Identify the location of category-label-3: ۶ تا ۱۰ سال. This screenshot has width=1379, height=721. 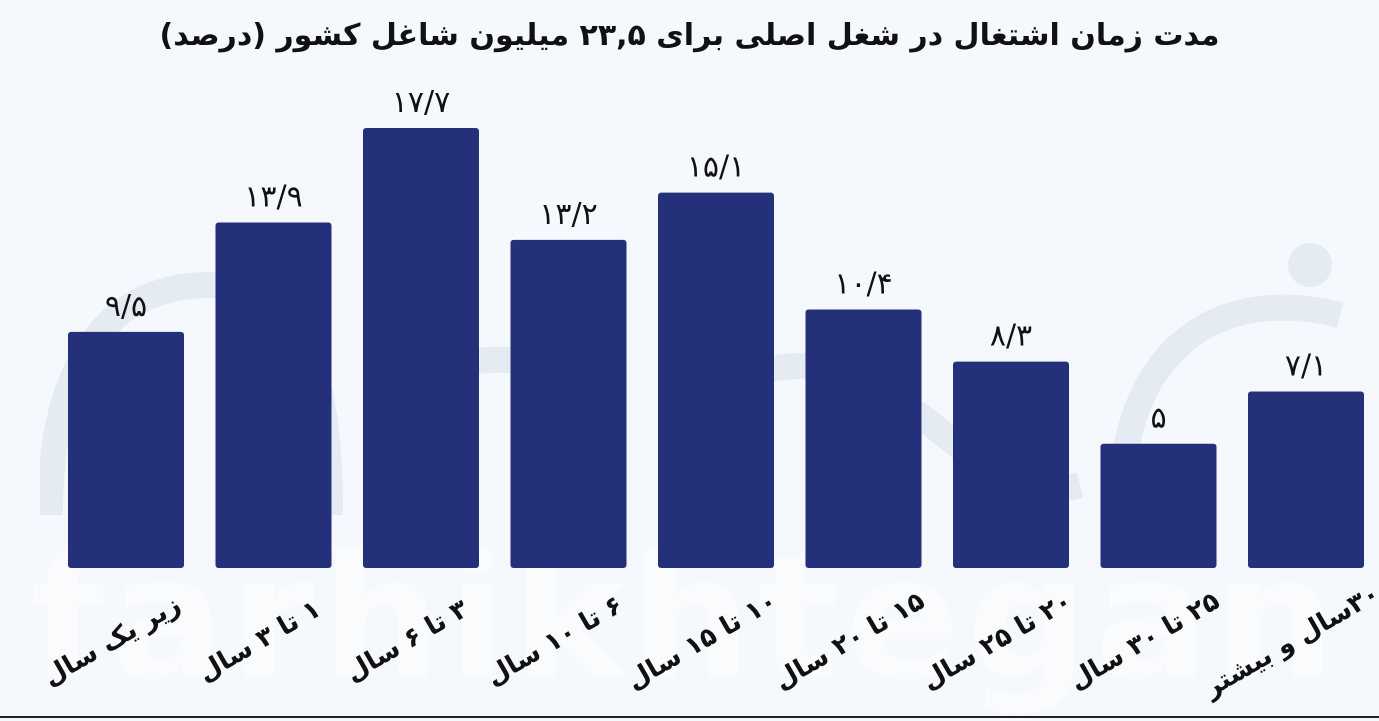
(554, 641).